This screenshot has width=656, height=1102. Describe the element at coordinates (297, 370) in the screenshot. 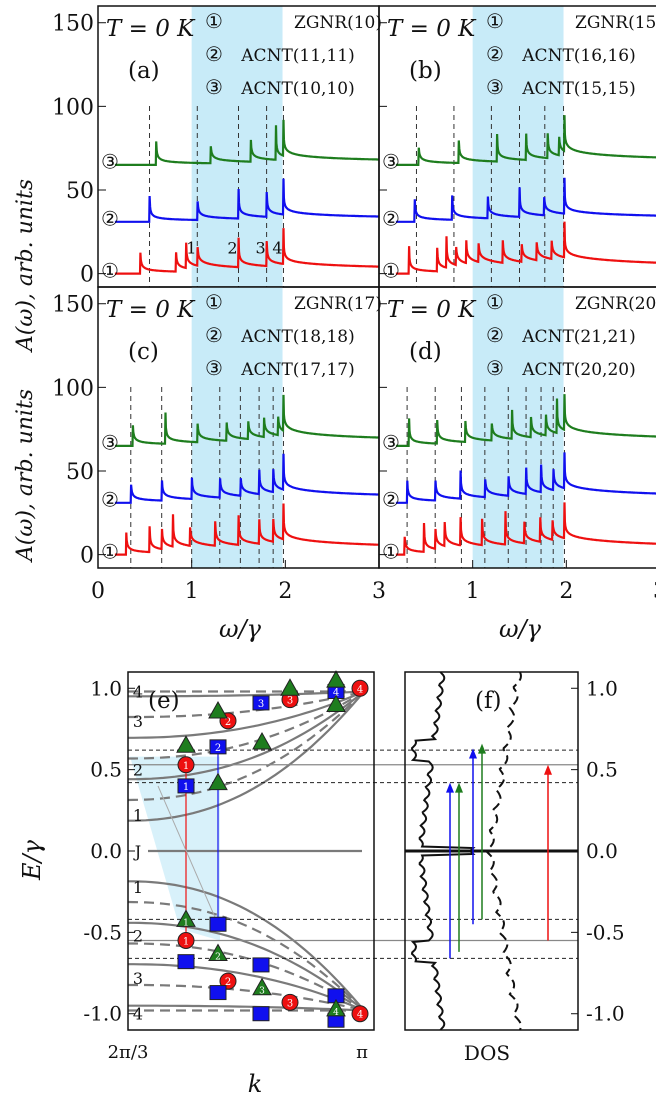

I see `legend-entry-3: ACNT(17,17)` at that location.